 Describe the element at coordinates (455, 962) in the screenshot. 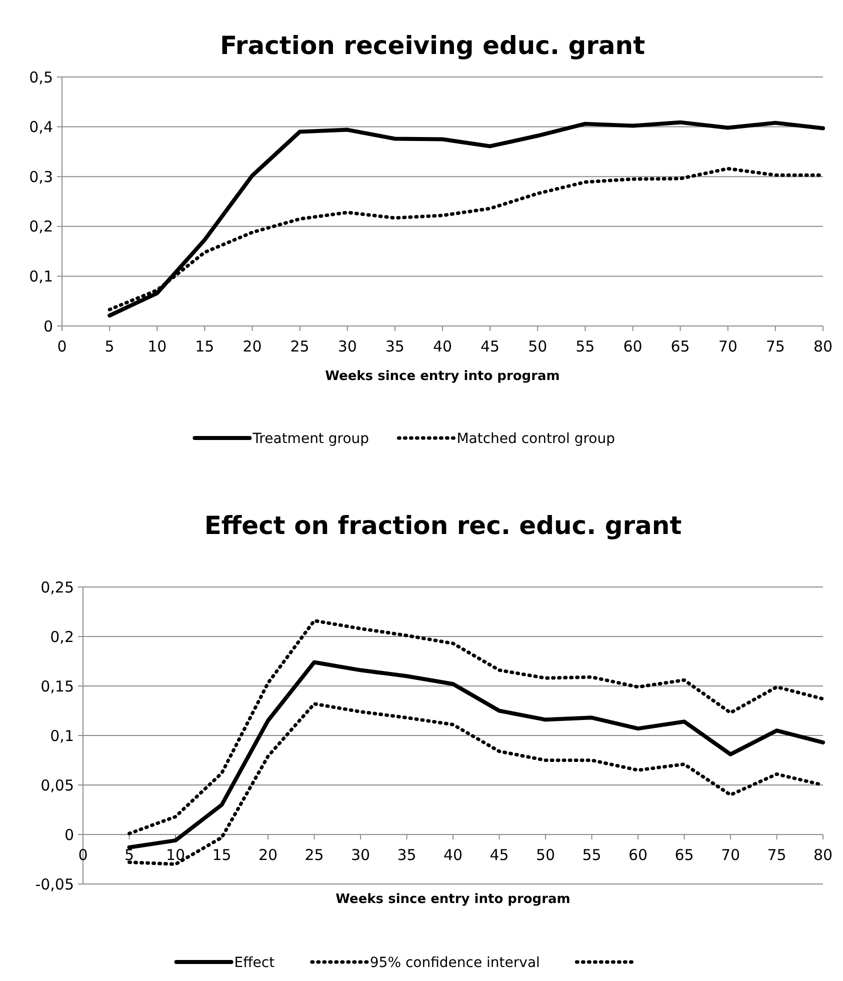

I see `legend-label: 95% confidence interval` at that location.